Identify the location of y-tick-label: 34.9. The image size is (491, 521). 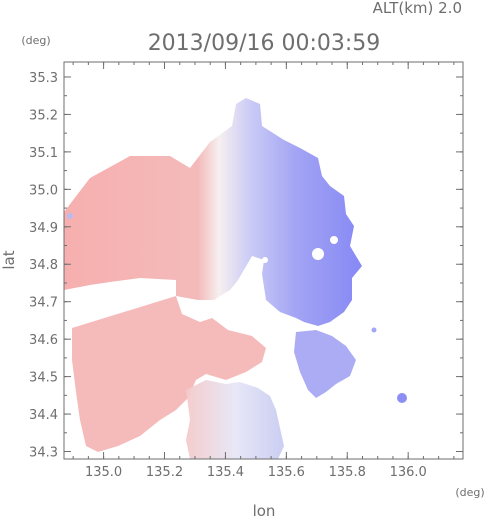
(43, 228).